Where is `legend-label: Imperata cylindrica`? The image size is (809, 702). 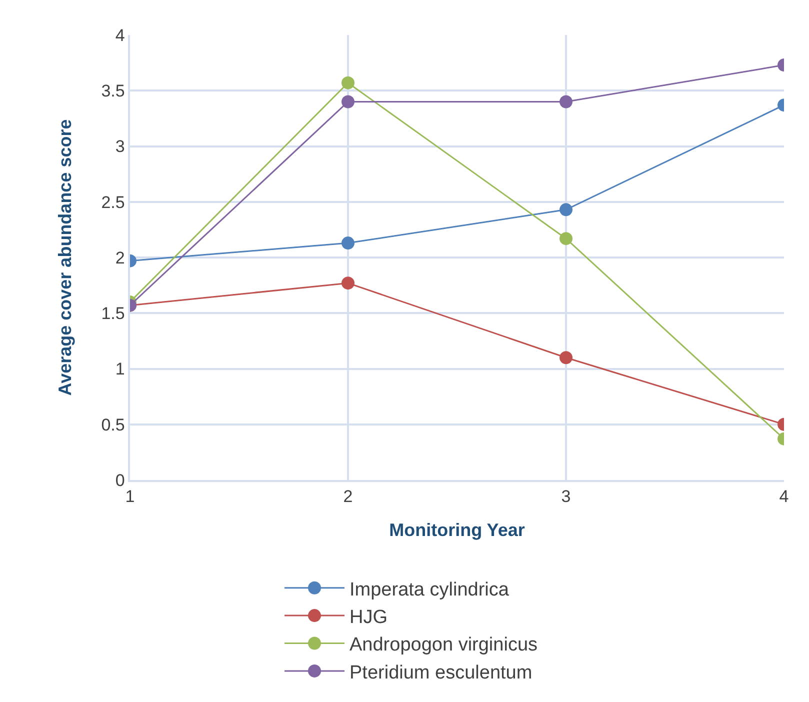 legend-label: Imperata cylindrica is located at coordinates (430, 589).